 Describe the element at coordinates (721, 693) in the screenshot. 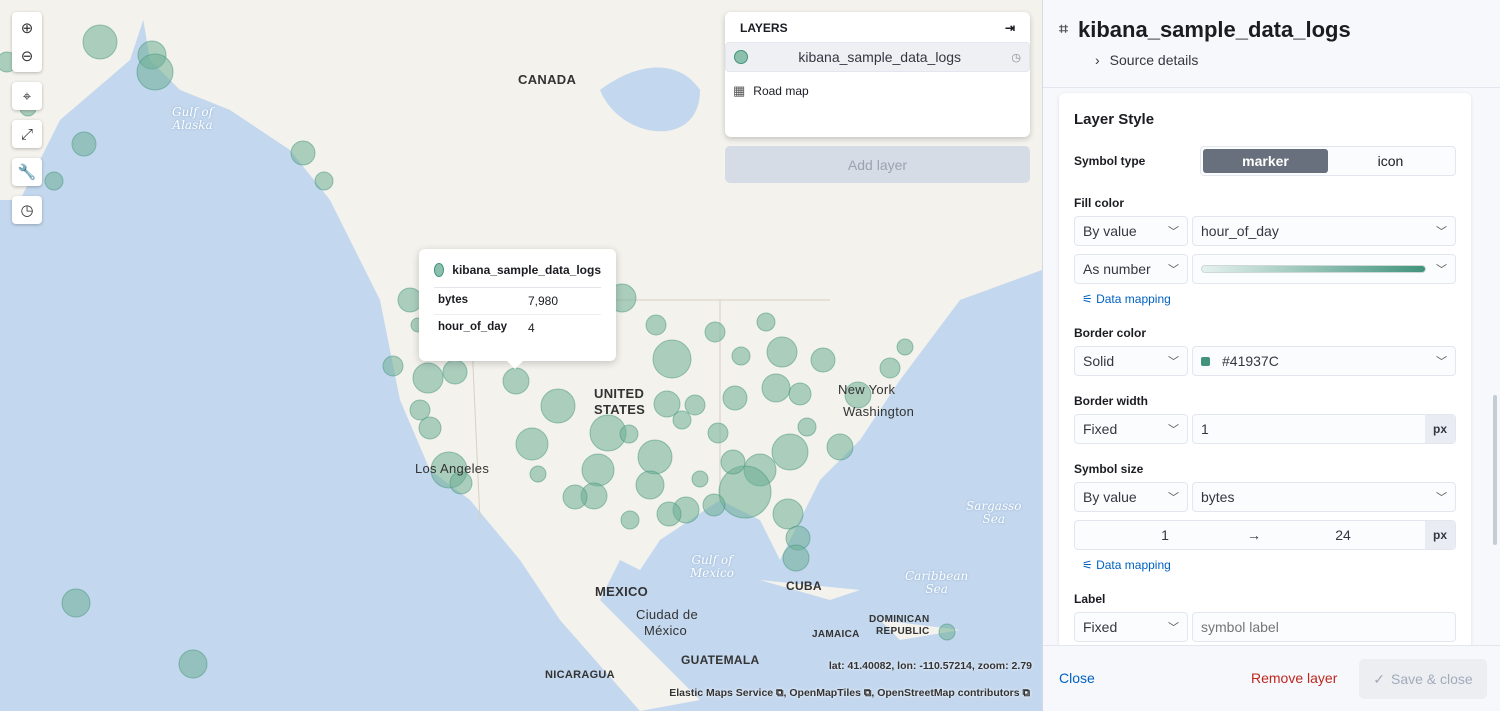

I see `ems-link: Elastic Maps Service` at that location.